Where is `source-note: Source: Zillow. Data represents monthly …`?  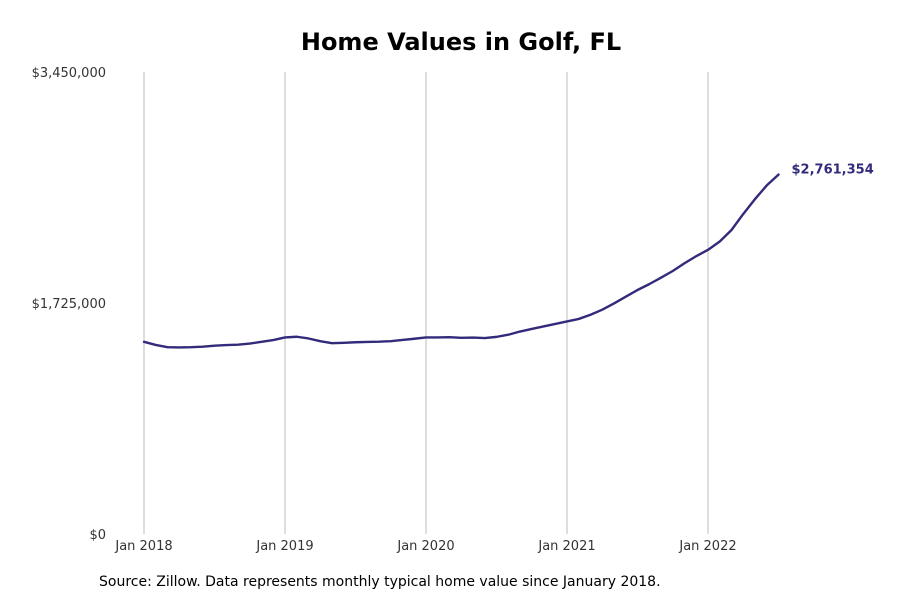 source-note: Source: Zillow. Data represents monthly … is located at coordinates (380, 582).